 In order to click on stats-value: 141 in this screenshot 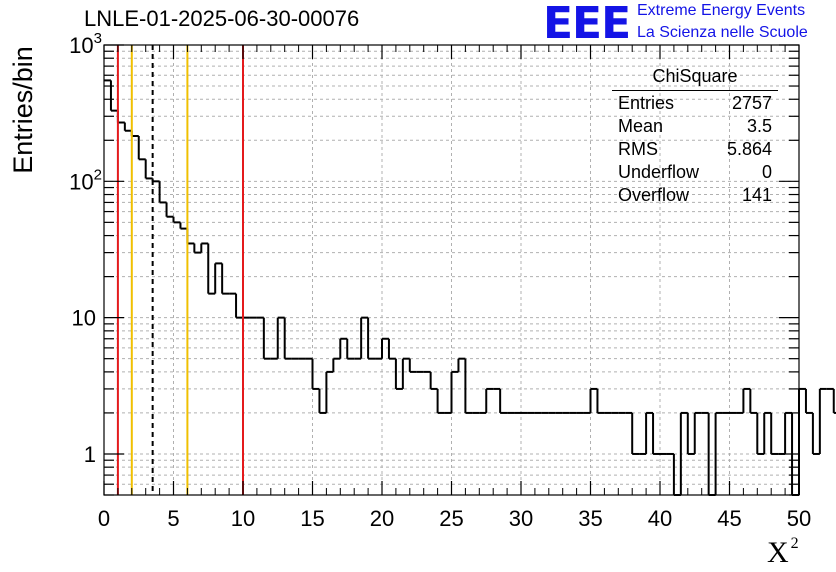, I will do `click(756, 195)`.